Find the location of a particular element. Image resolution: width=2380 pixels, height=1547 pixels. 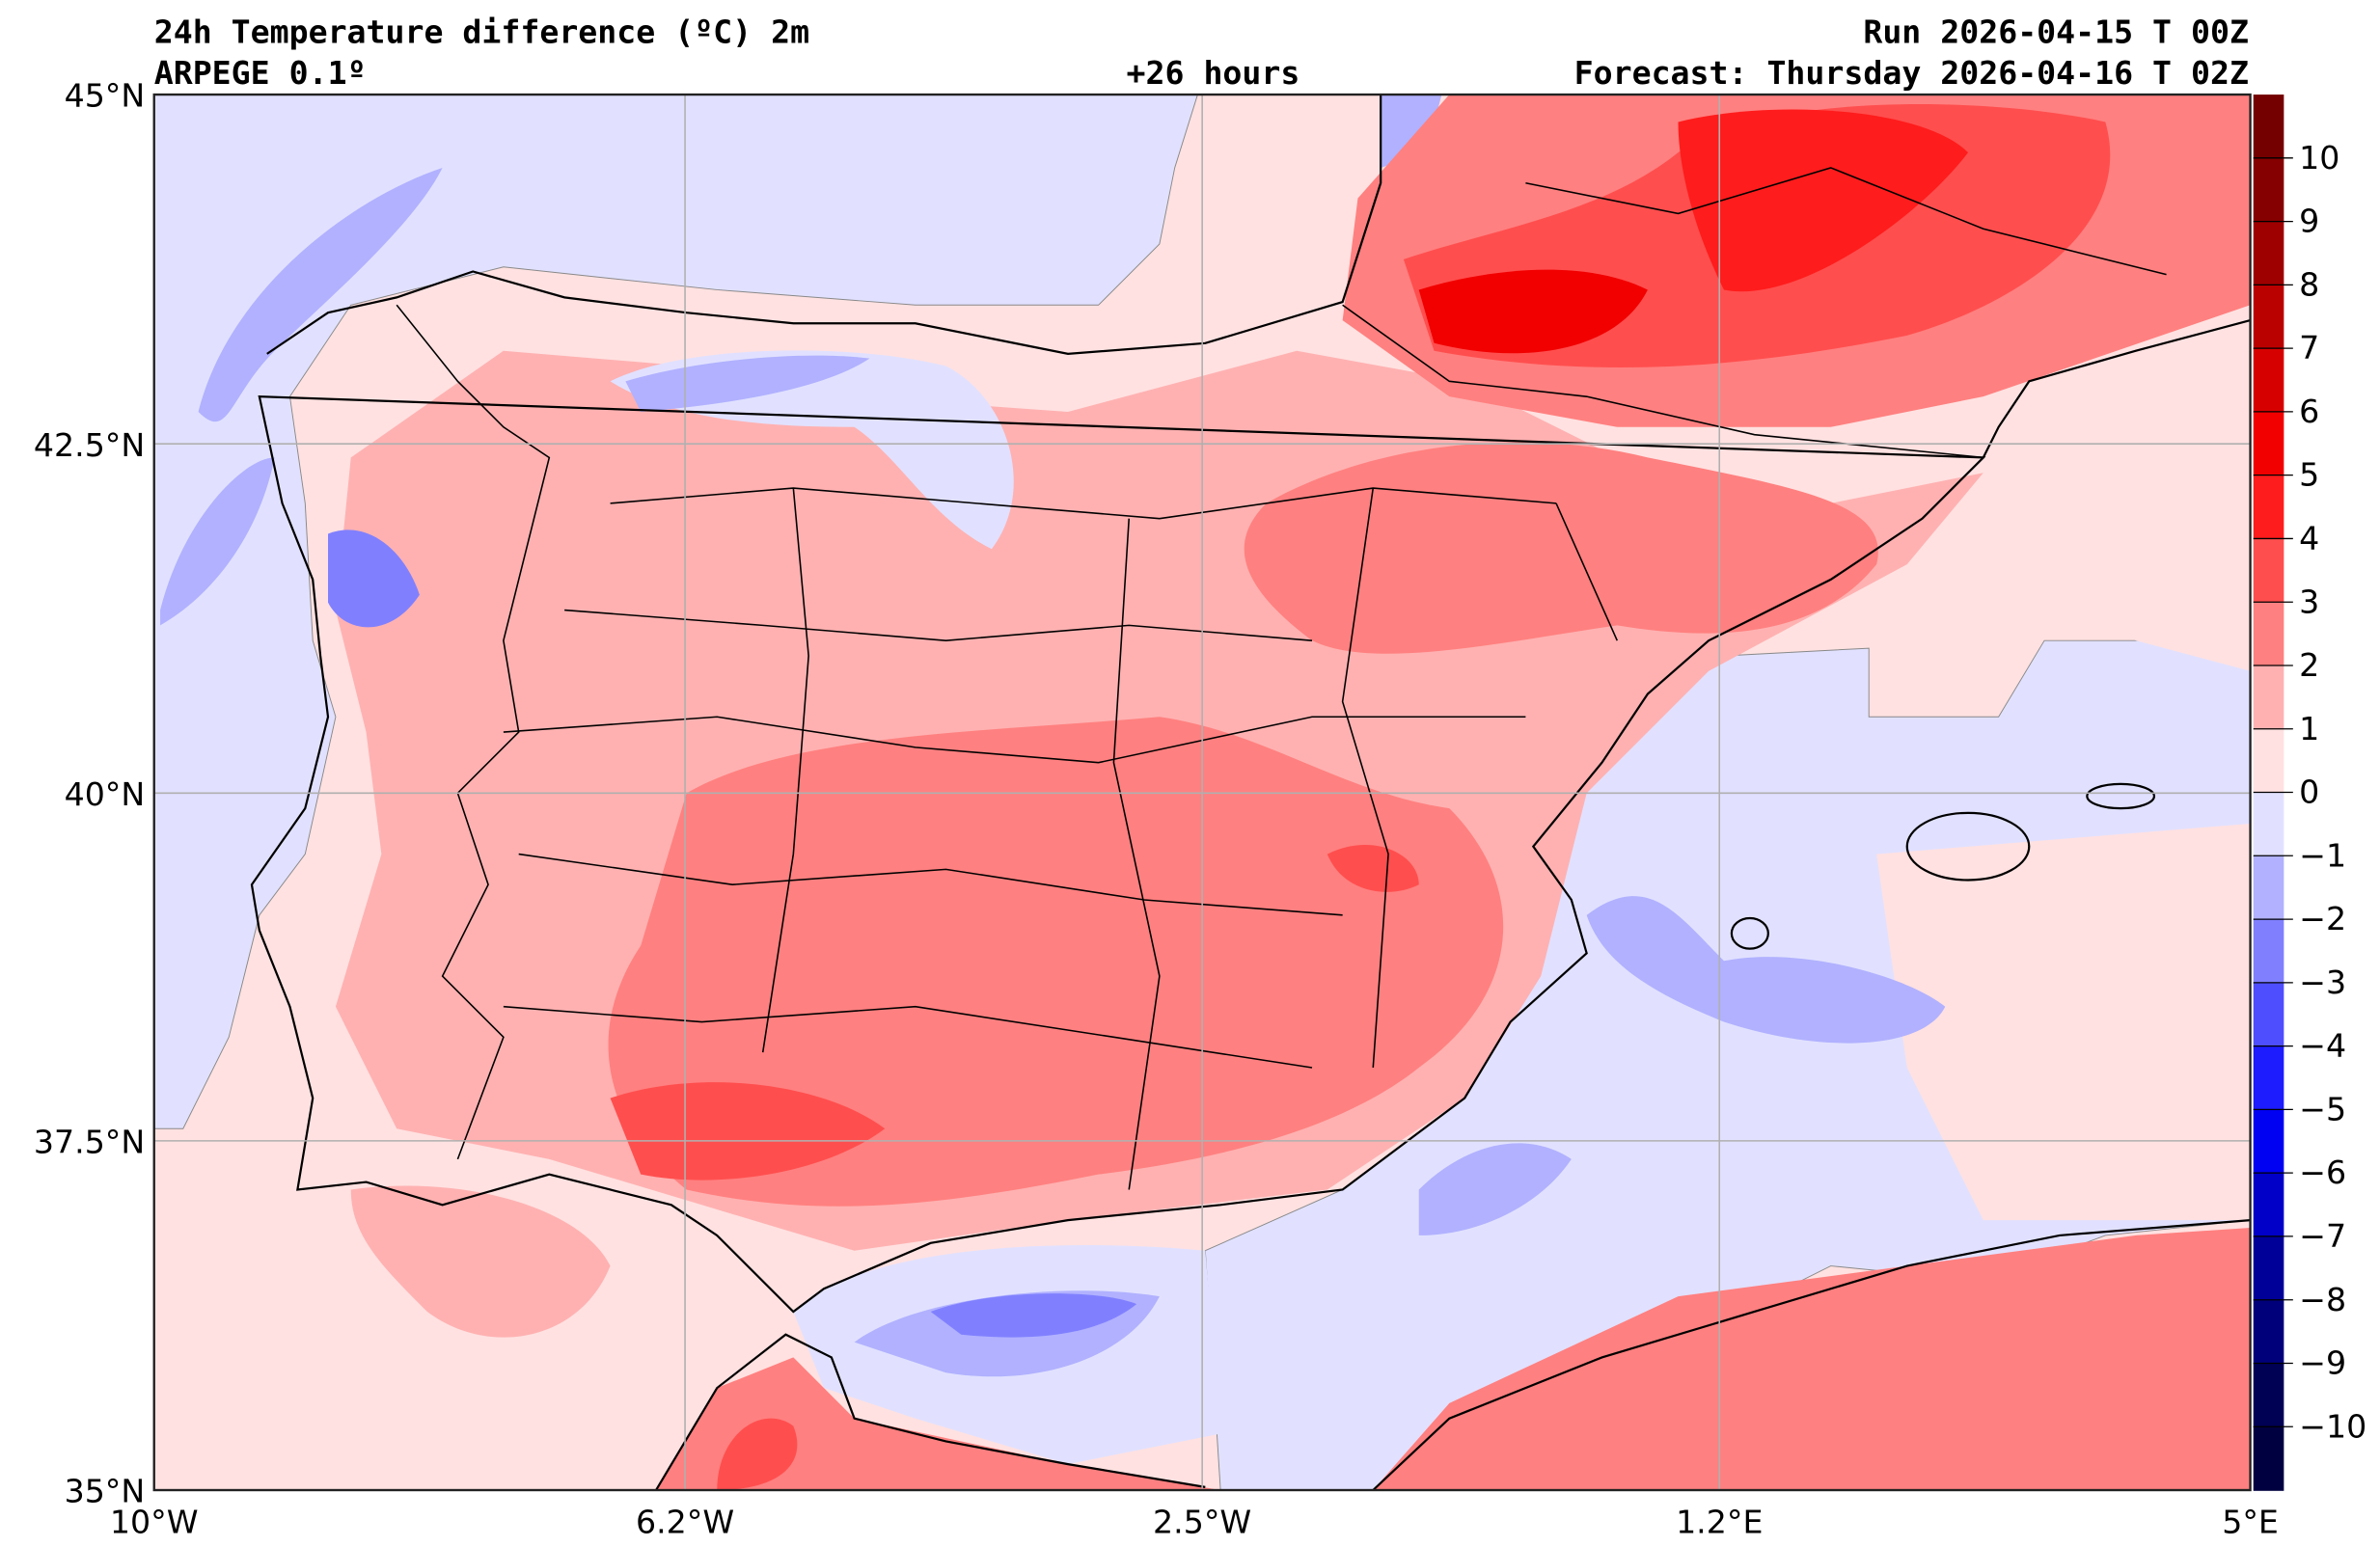

lon-label: 1.2°E is located at coordinates (1720, 1521).